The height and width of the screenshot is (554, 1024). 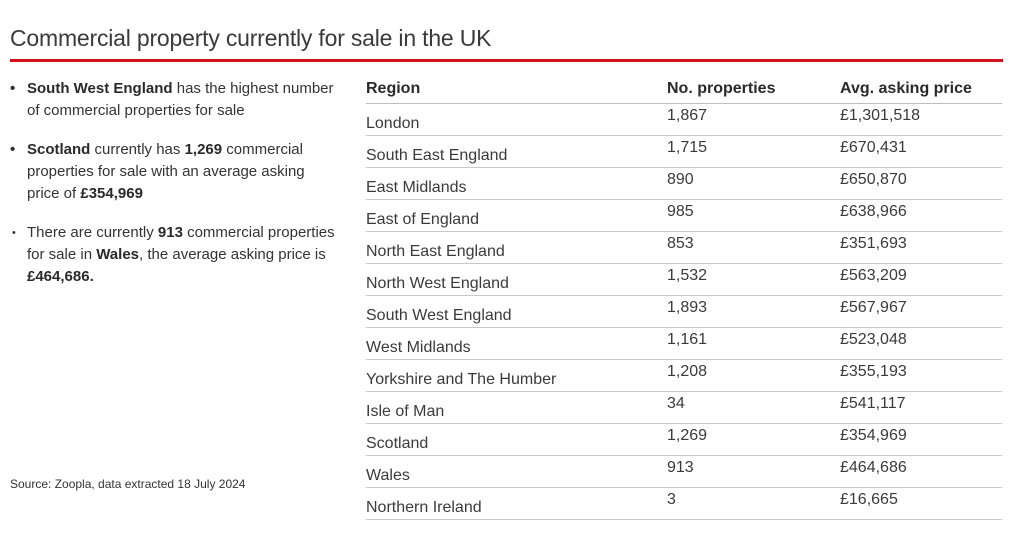 What do you see at coordinates (516, 215) in the screenshot?
I see `cell-region: East of England` at bounding box center [516, 215].